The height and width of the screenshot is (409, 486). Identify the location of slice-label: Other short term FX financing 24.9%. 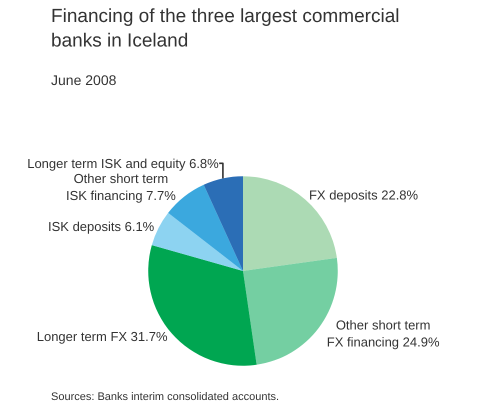
(383, 334).